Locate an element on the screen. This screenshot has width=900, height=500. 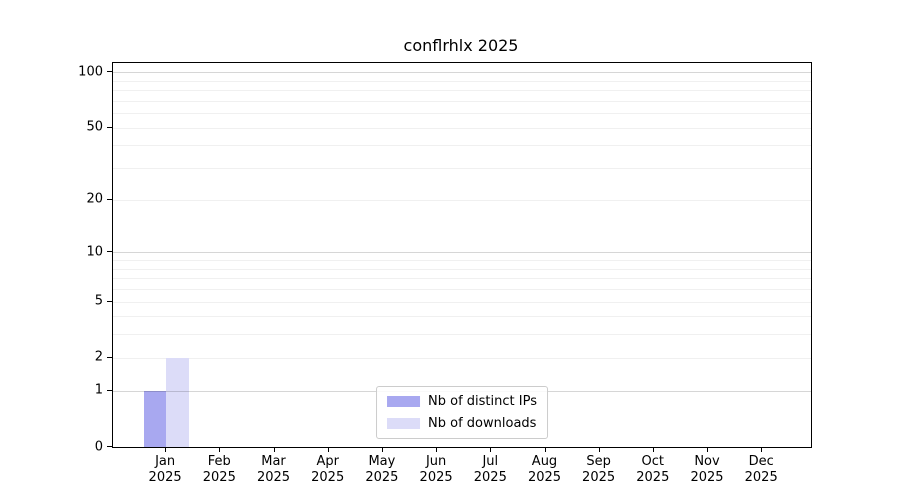
x-tick-label: Apr 2025 is located at coordinates (328, 470).